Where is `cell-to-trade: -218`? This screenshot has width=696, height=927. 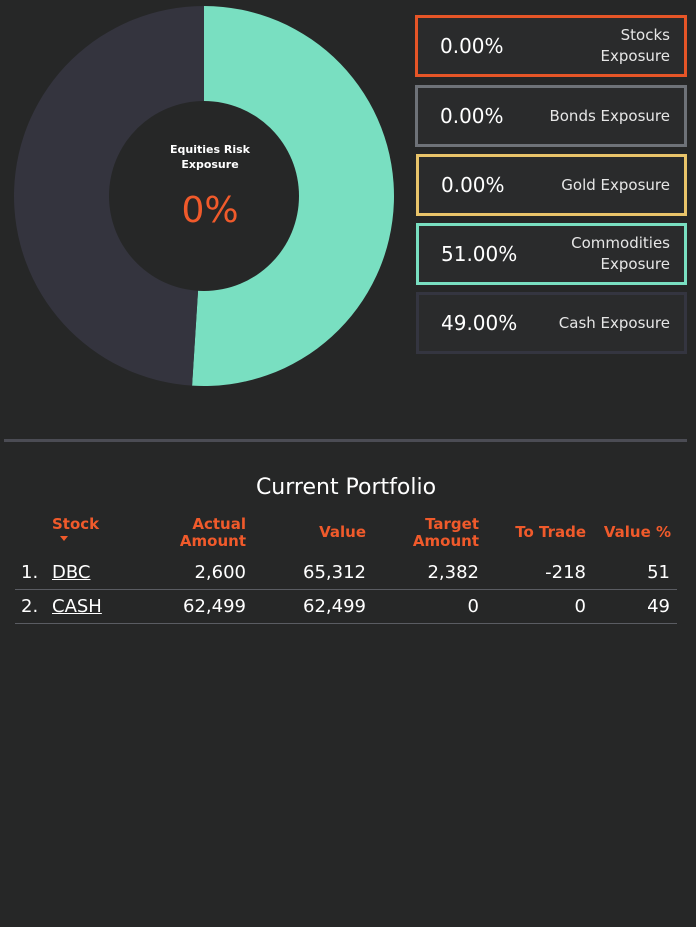
cell-to-trade: -218 is located at coordinates (565, 572).